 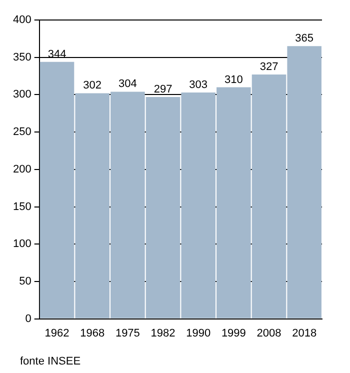 I want to click on y-tick-label: 50, so click(x=25, y=281).